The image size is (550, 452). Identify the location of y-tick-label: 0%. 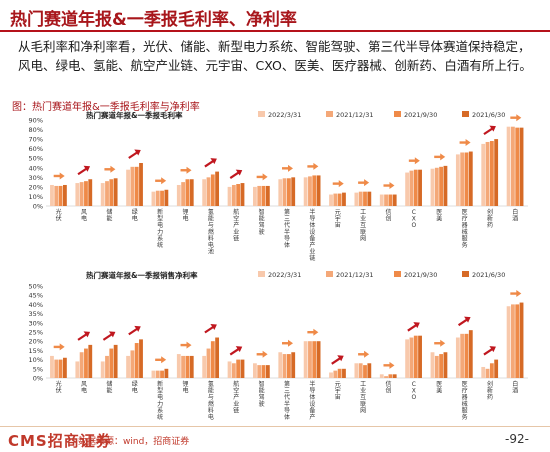
(38, 379).